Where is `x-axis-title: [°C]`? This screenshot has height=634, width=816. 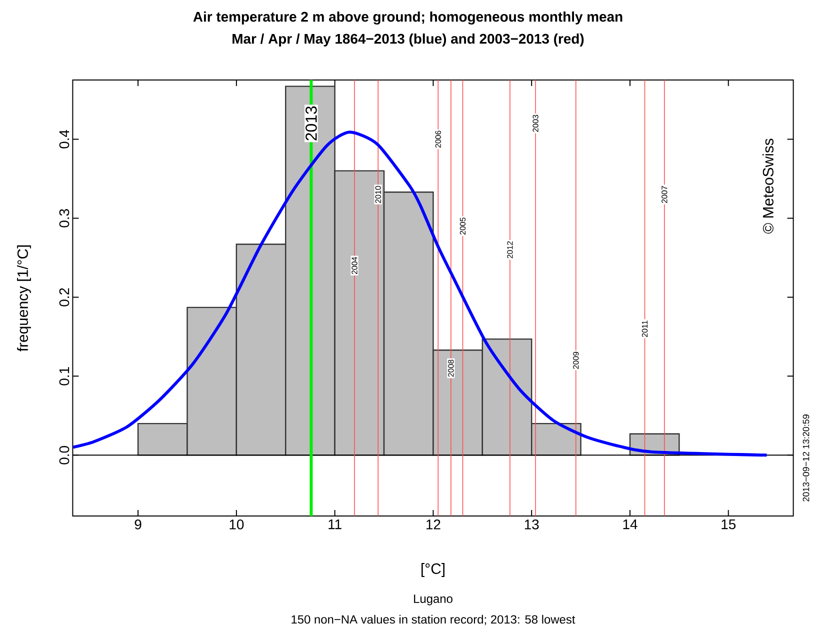
x-axis-title: [°C] is located at coordinates (433, 570).